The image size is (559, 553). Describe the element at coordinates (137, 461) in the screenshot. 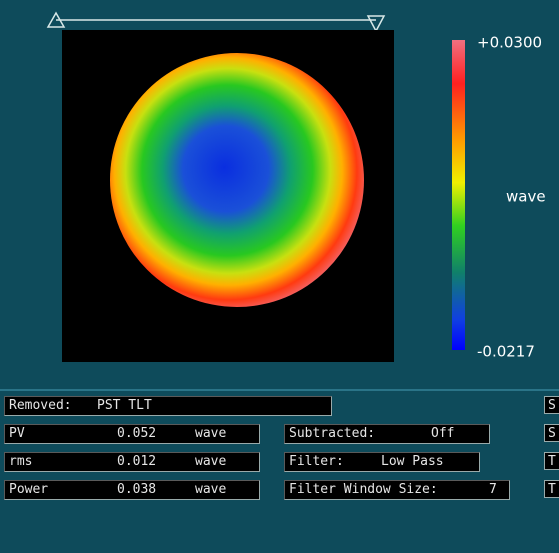

I see `value: 0.012` at that location.